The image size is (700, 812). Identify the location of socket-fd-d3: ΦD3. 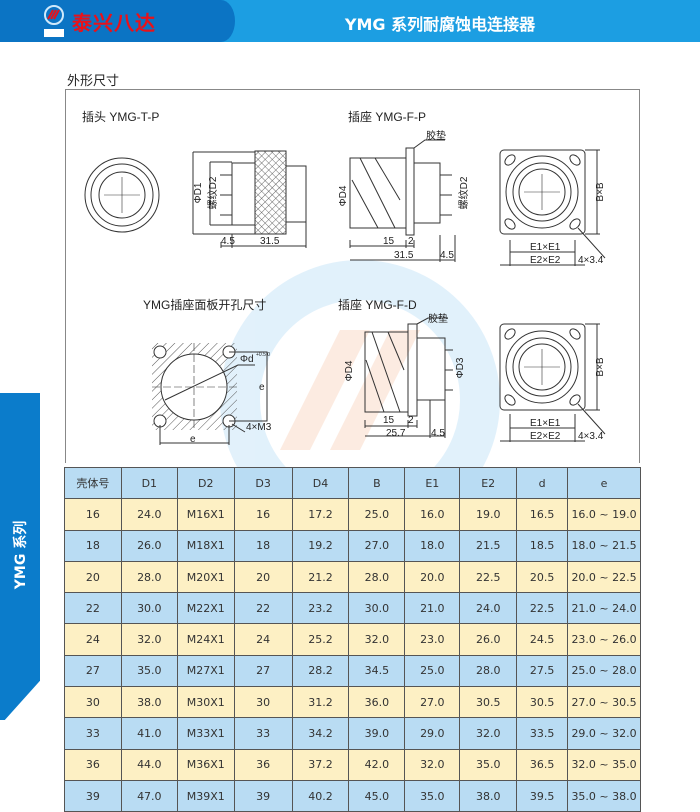
(460, 367).